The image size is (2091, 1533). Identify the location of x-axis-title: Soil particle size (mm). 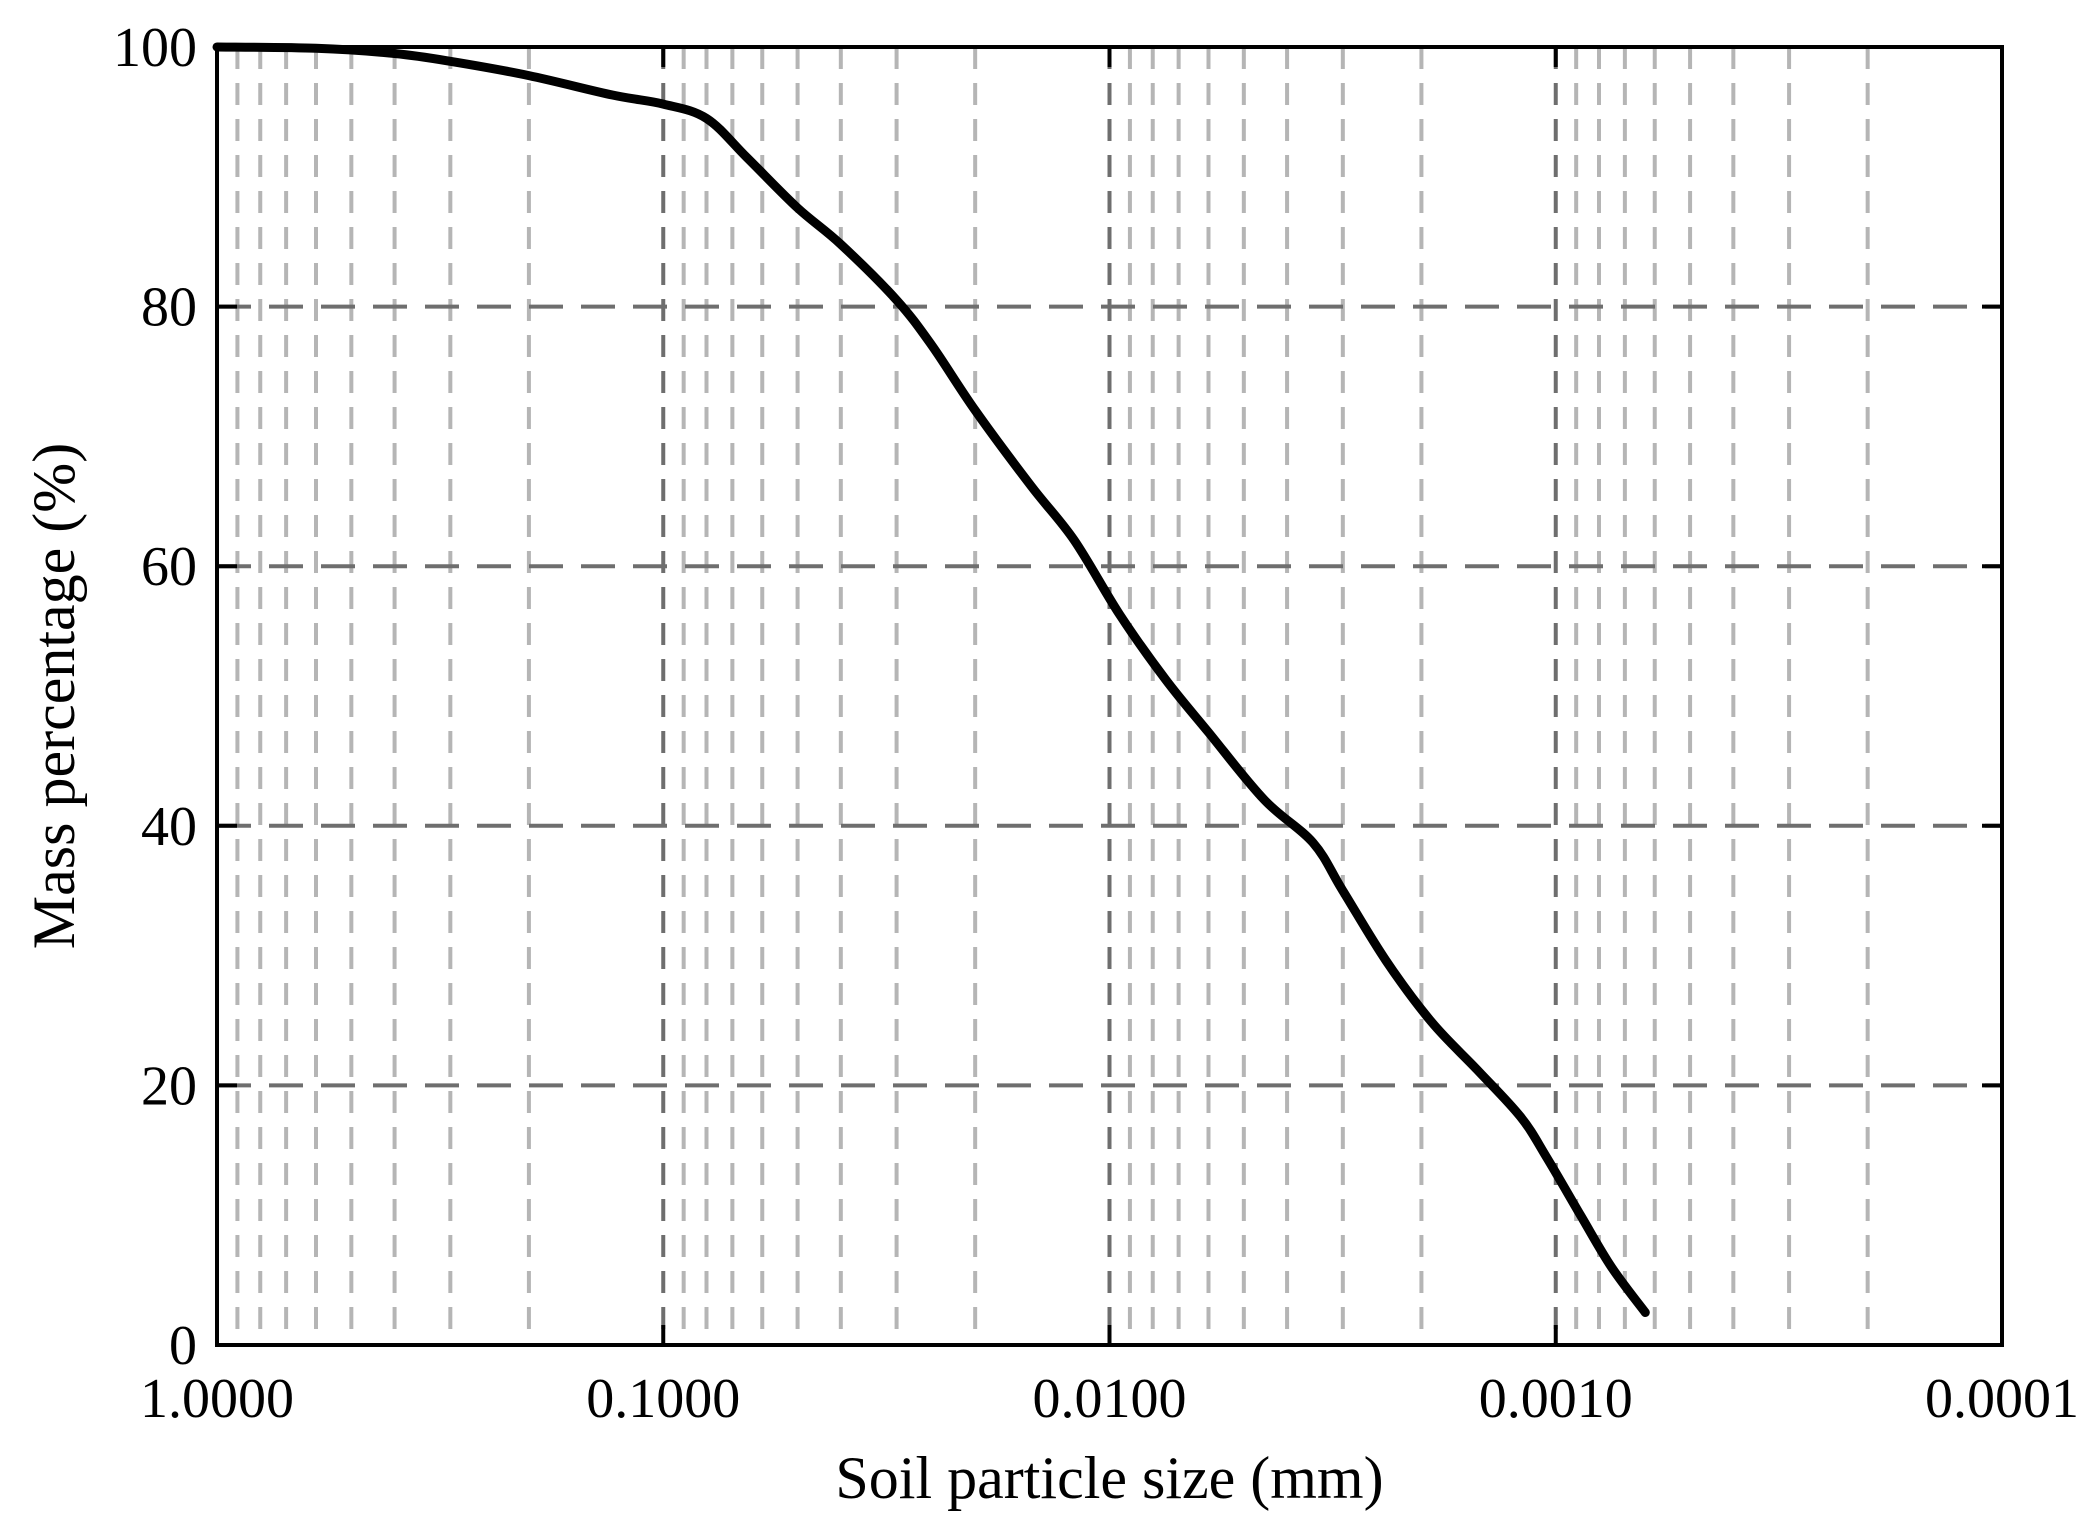
(1109, 1478).